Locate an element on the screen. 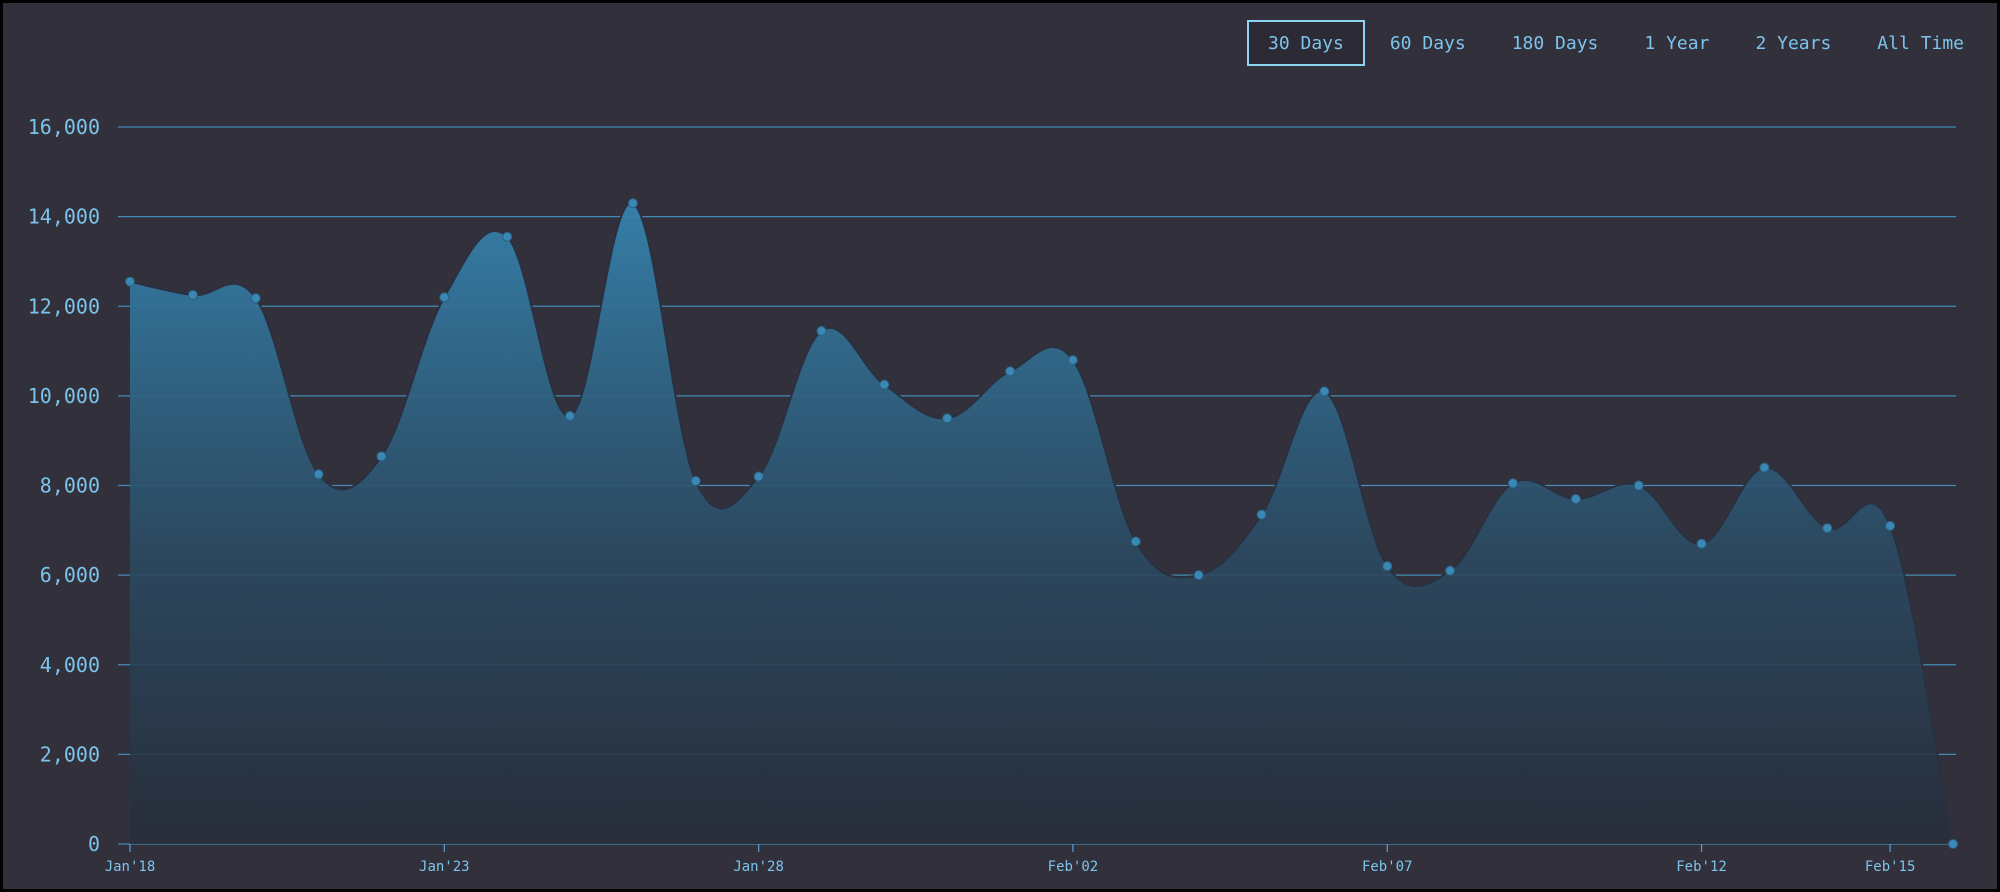  y-tick-label: 14,000 is located at coordinates (64, 217).